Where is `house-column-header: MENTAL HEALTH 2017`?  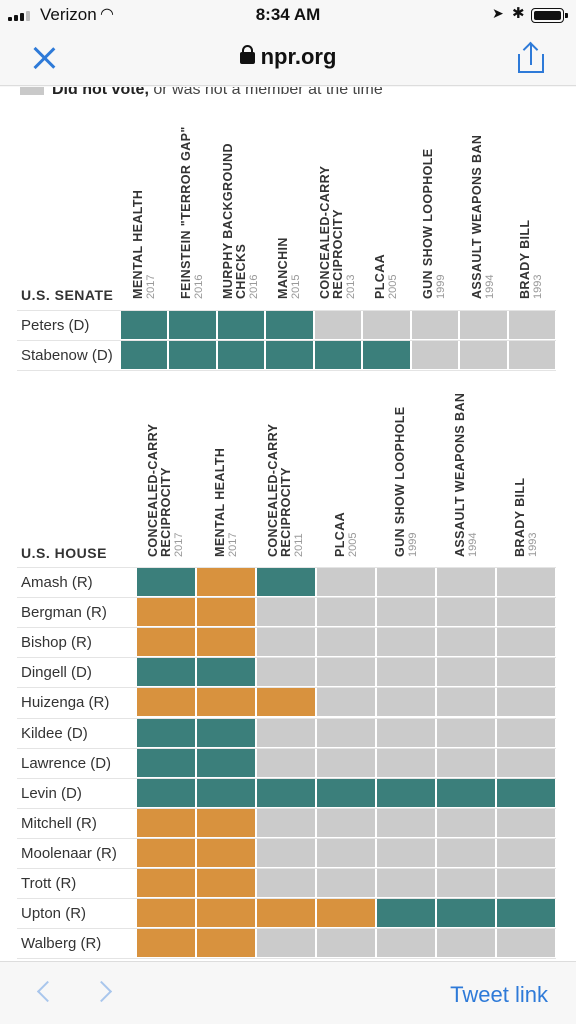
house-column-header: MENTAL HEALTH 2017 is located at coordinates (226, 502).